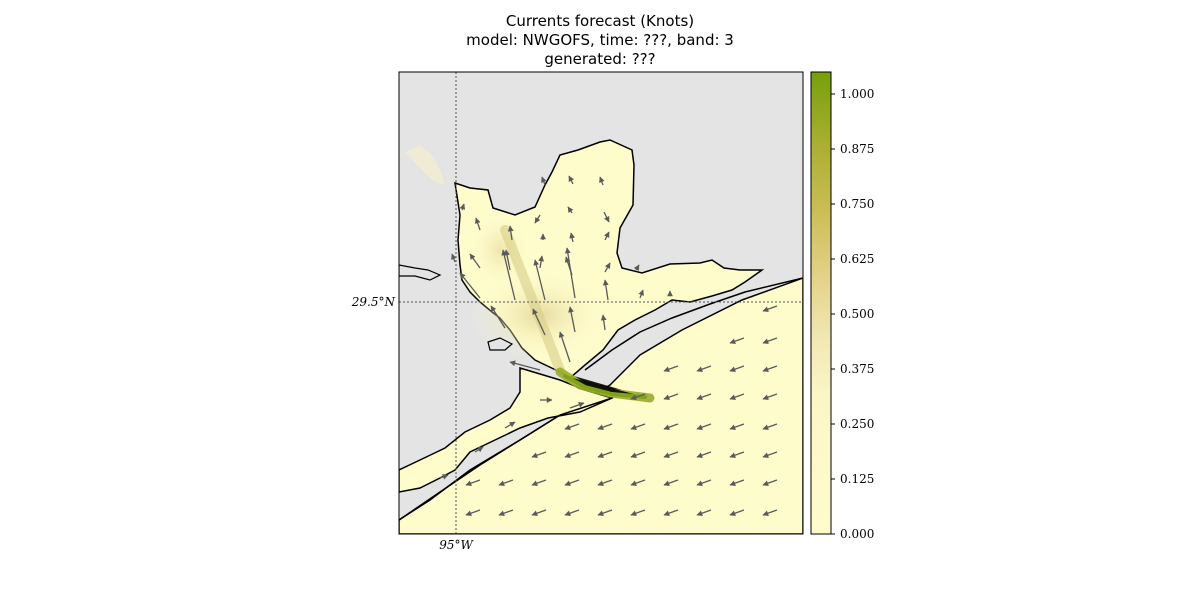  What do you see at coordinates (373, 302) in the screenshot?
I see `lat-label: 29.5°N` at bounding box center [373, 302].